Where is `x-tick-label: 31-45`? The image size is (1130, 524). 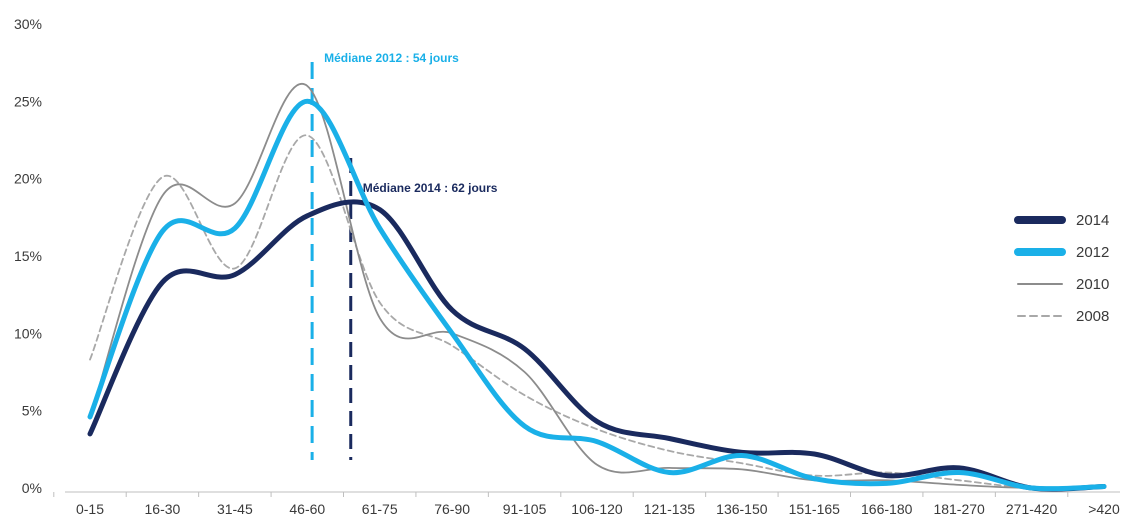
x-tick-label: 31-45 is located at coordinates (235, 509).